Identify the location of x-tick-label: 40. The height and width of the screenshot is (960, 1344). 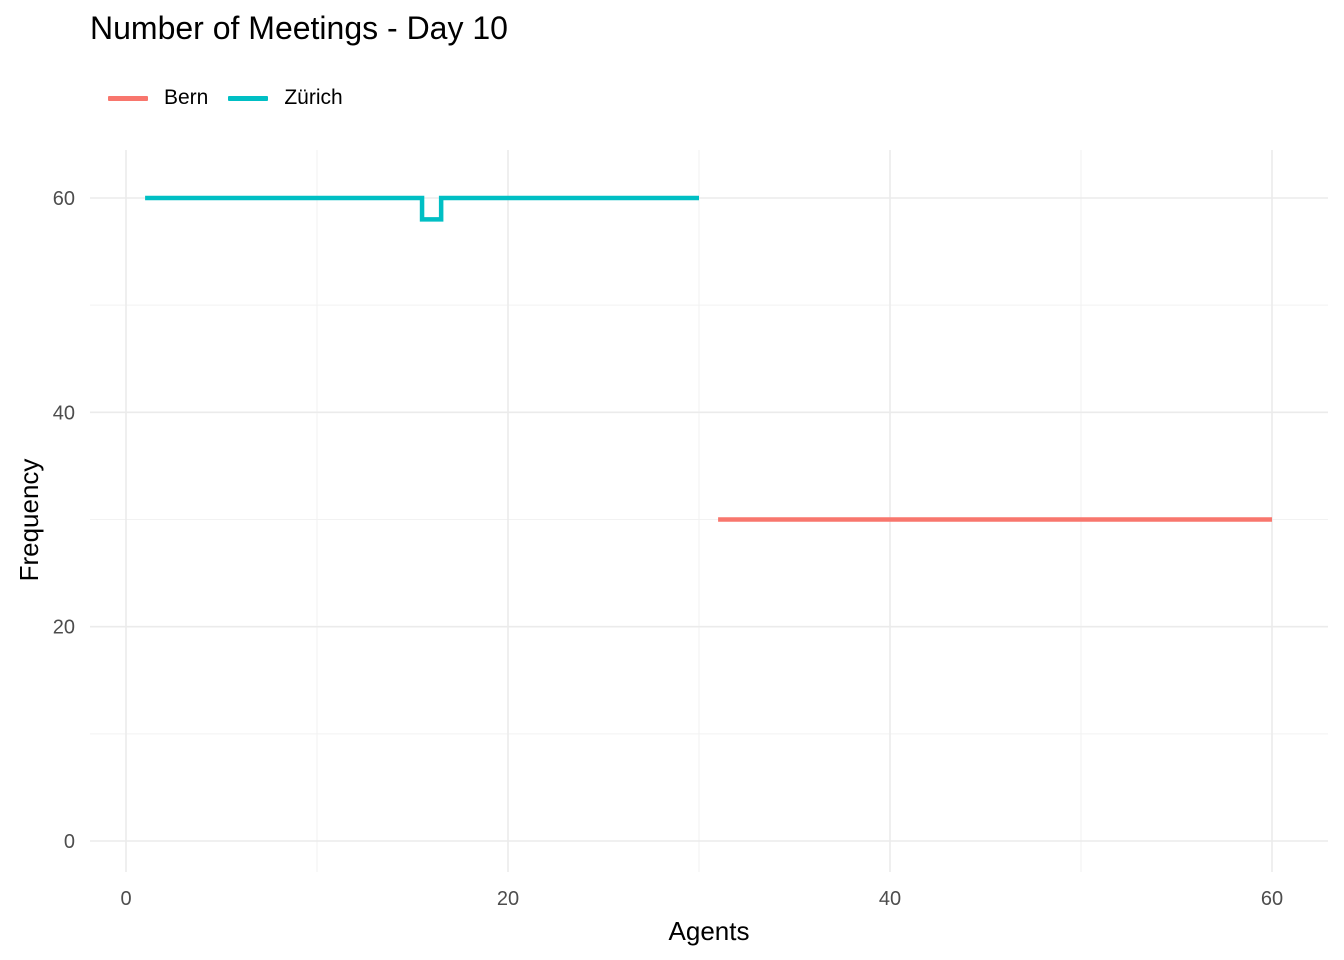
(890, 899).